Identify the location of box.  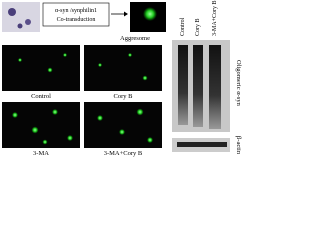
(76, 14).